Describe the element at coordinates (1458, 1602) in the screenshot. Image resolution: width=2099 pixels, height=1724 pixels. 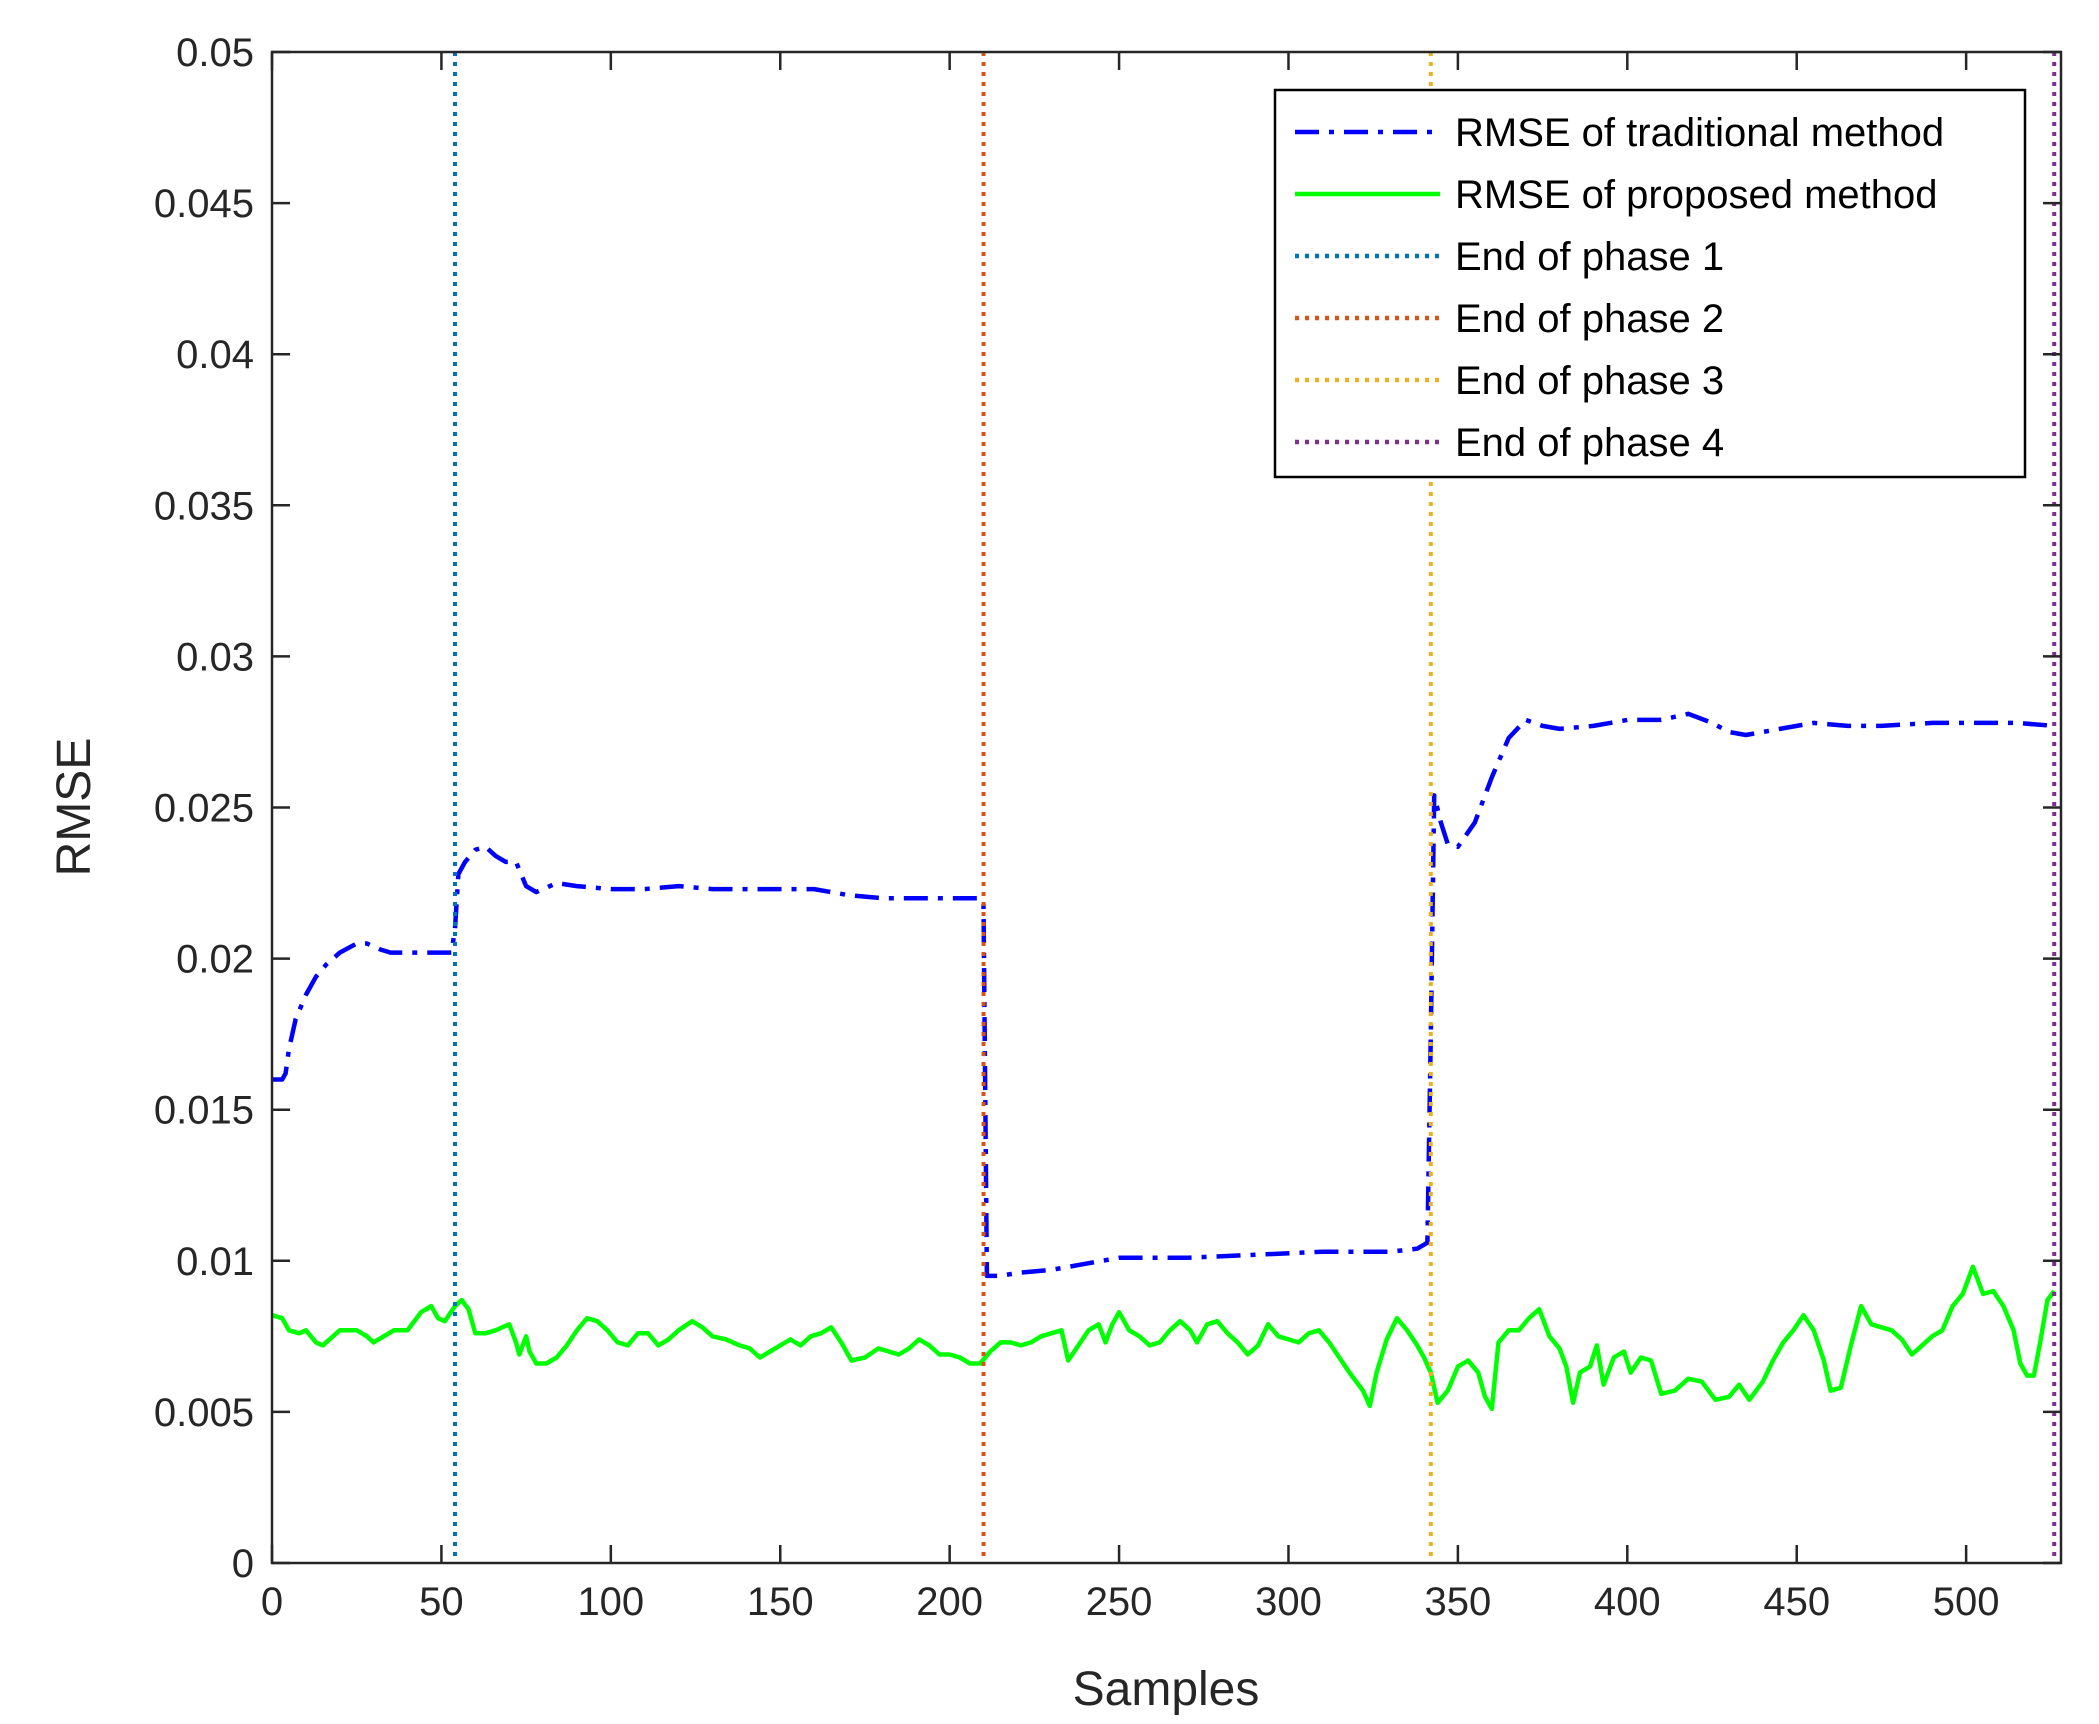
I see `x-tick-label: 350` at that location.